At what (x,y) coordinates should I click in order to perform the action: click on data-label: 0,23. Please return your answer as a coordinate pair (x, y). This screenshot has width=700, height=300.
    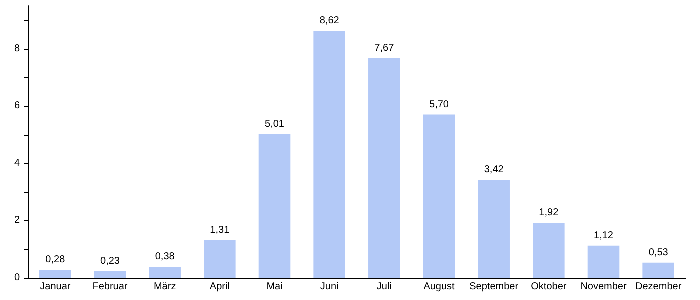
    Looking at the image, I should click on (110, 261).